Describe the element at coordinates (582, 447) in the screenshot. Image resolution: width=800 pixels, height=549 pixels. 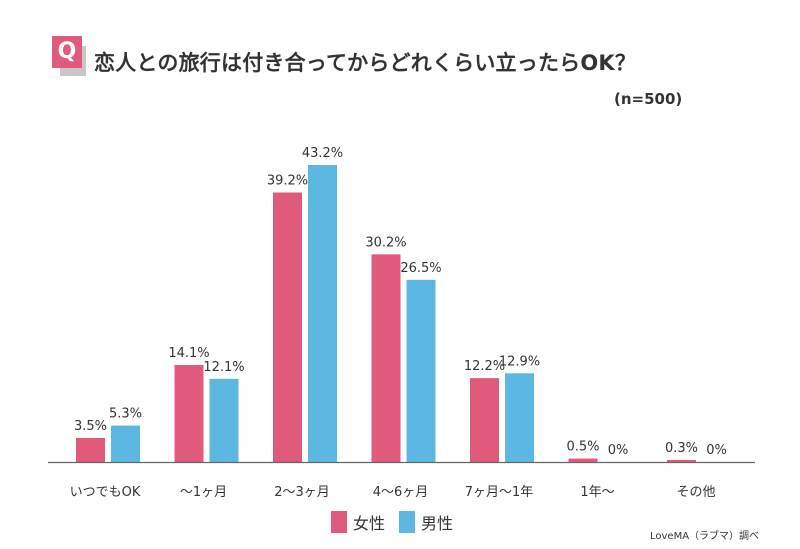
I see `data-label: 0.5%` at that location.